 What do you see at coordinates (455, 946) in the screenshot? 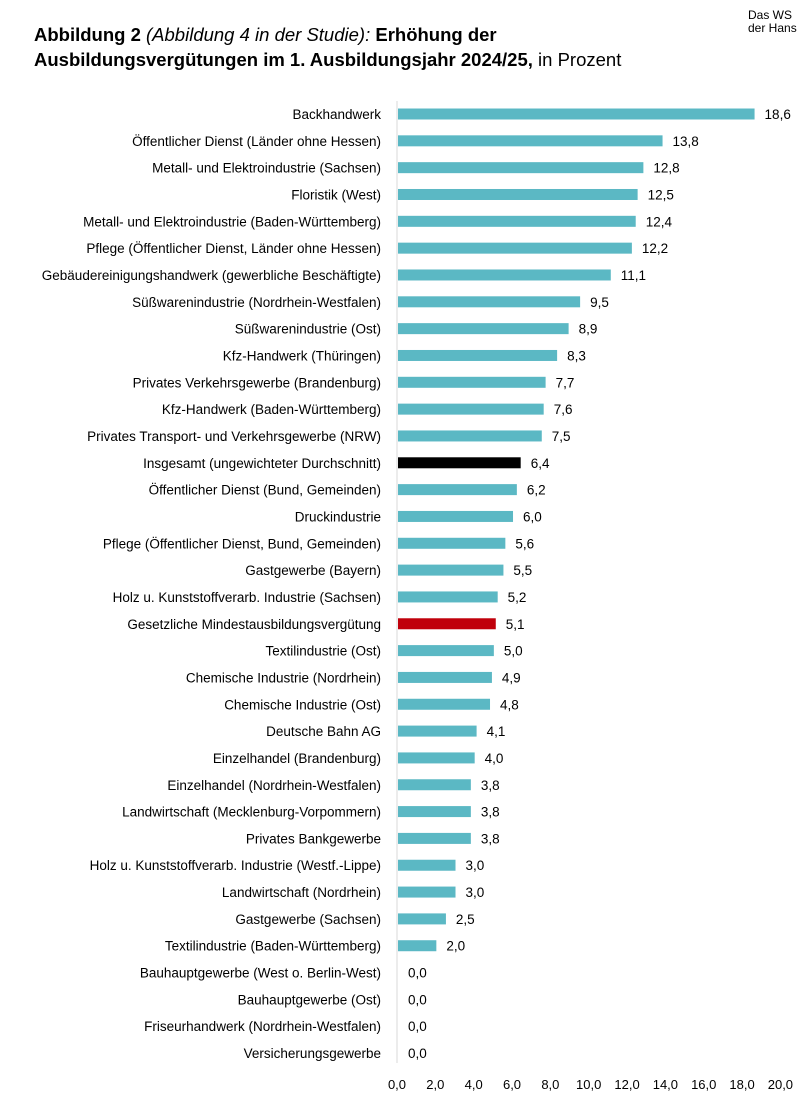
I see `value-label: 2,0` at bounding box center [455, 946].